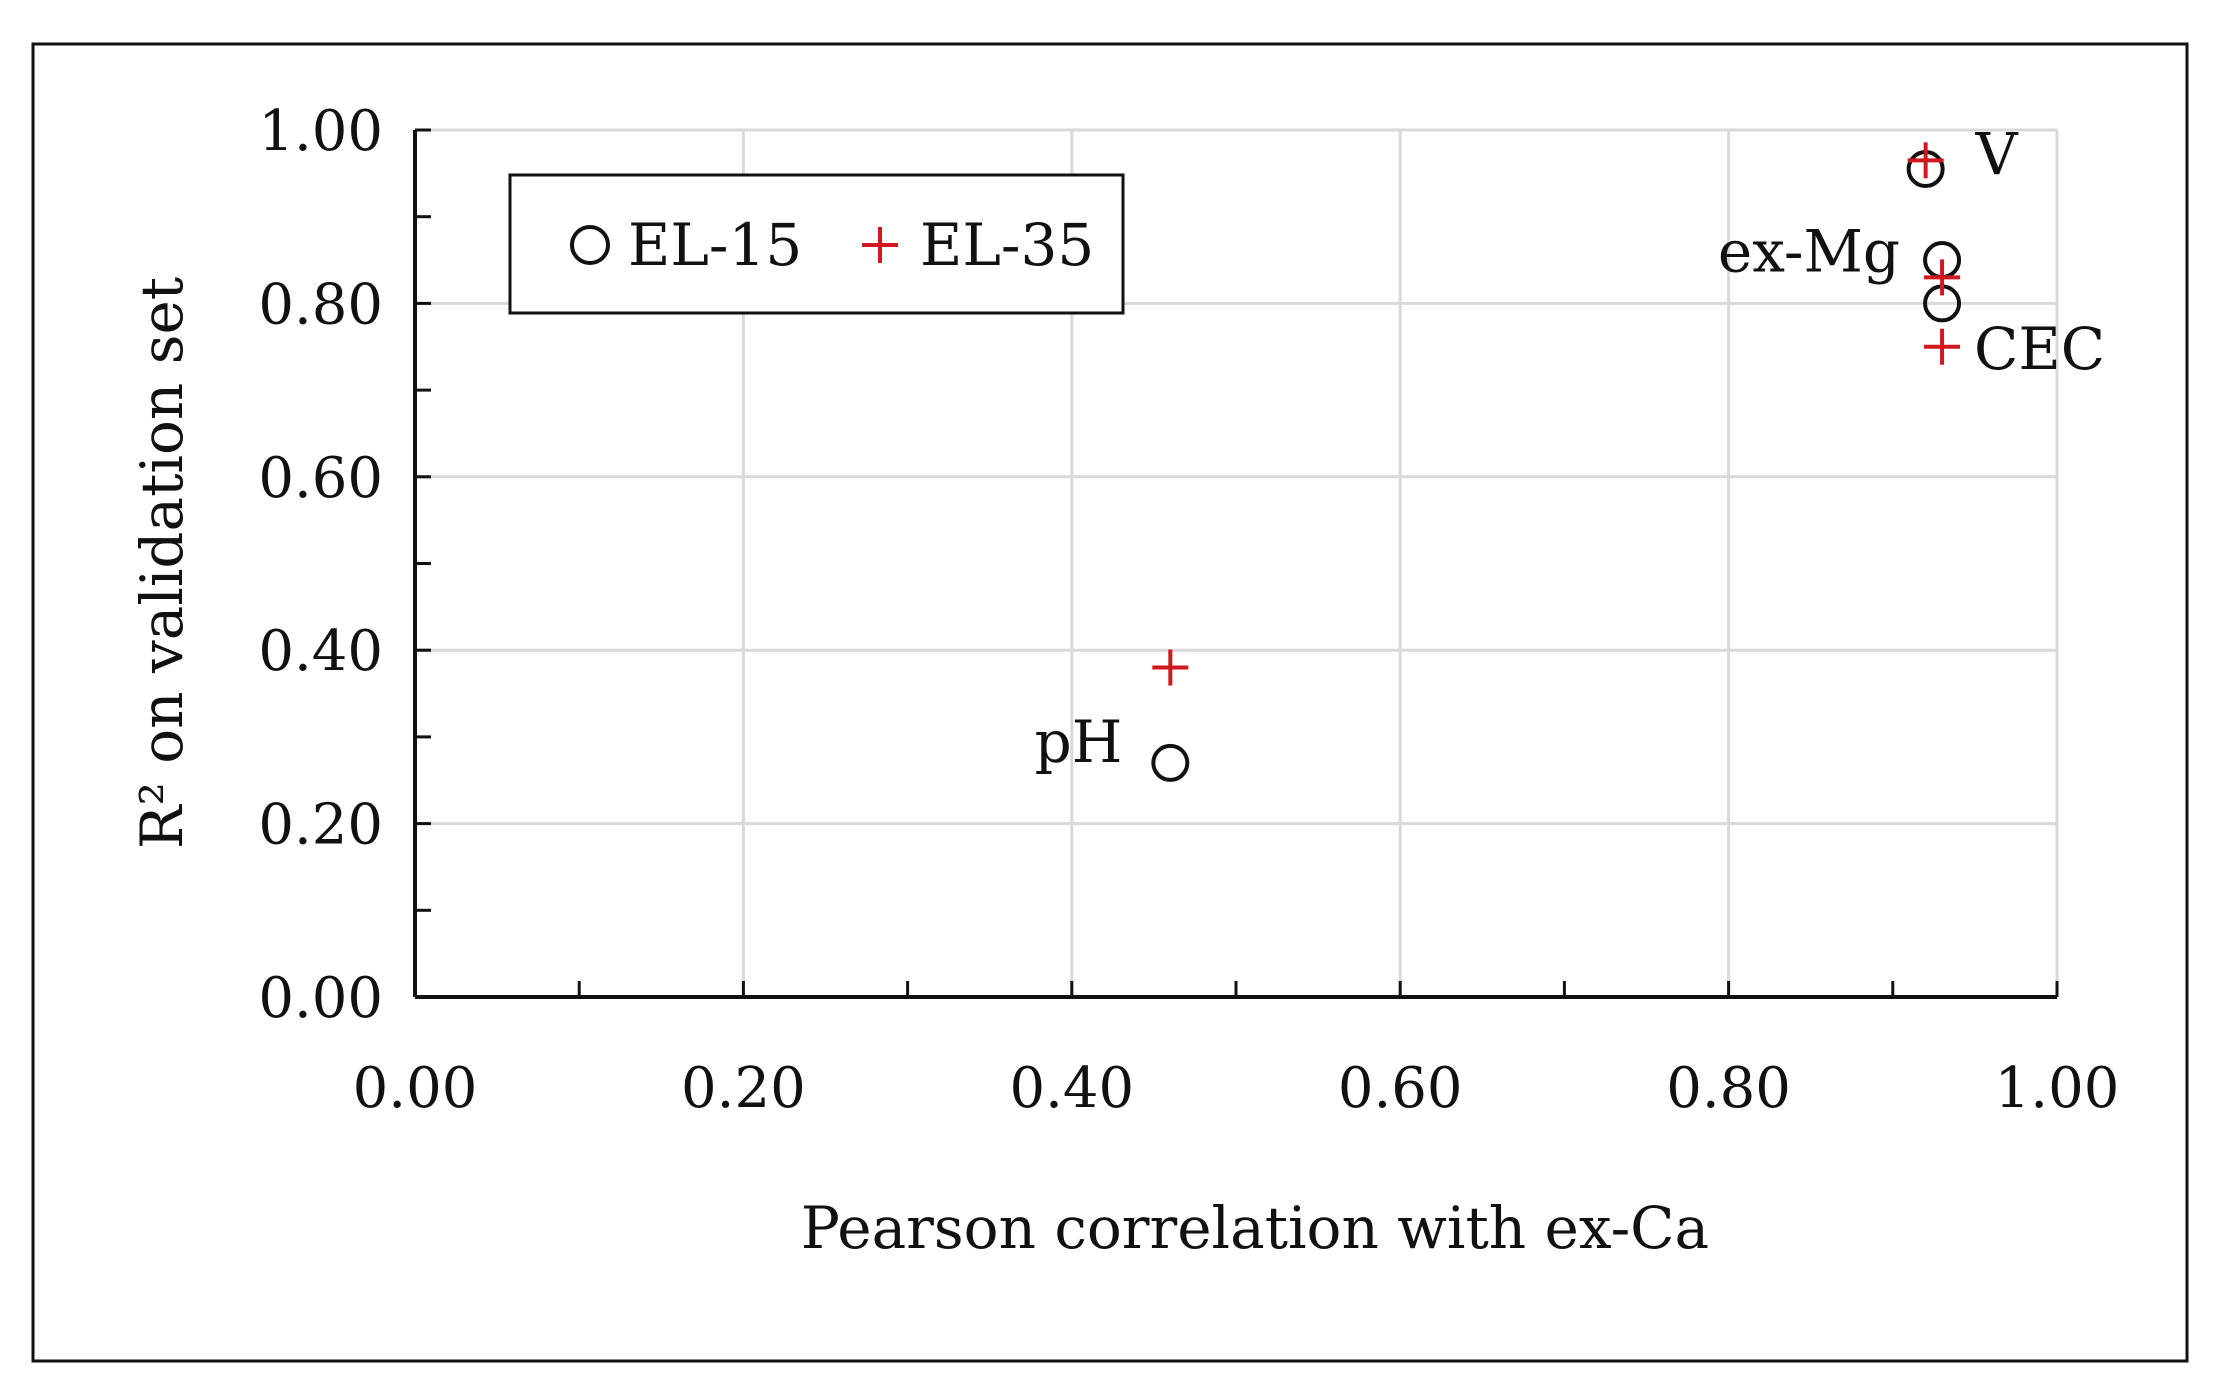  I want to click on y-tick-label: 0.40, so click(320, 651).